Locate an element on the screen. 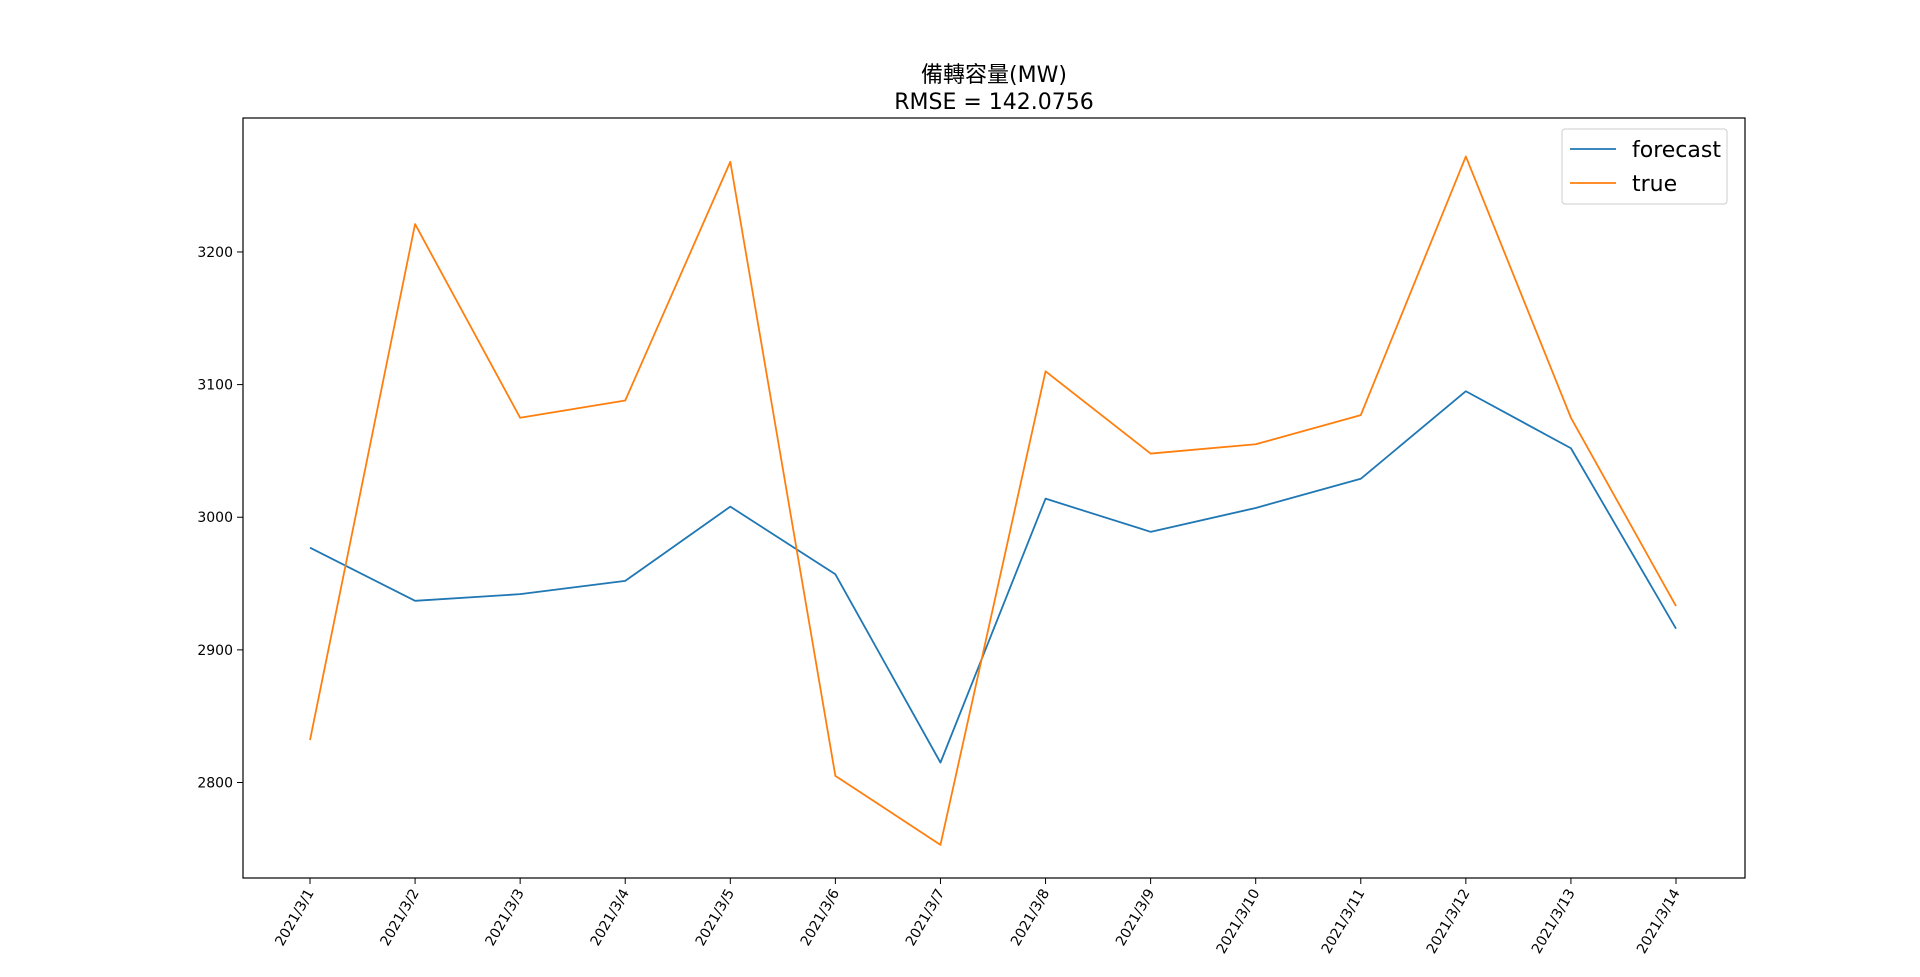 Image resolution: width=1920 pixels, height=977 pixels. x-tick-label: 2021/3/11 is located at coordinates (1344, 921).